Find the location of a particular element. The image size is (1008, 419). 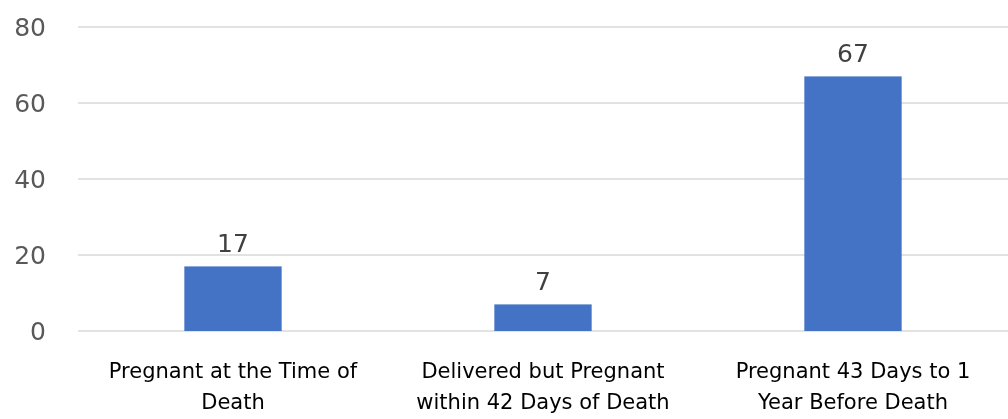

y-tick-label: 40 is located at coordinates (30, 179).